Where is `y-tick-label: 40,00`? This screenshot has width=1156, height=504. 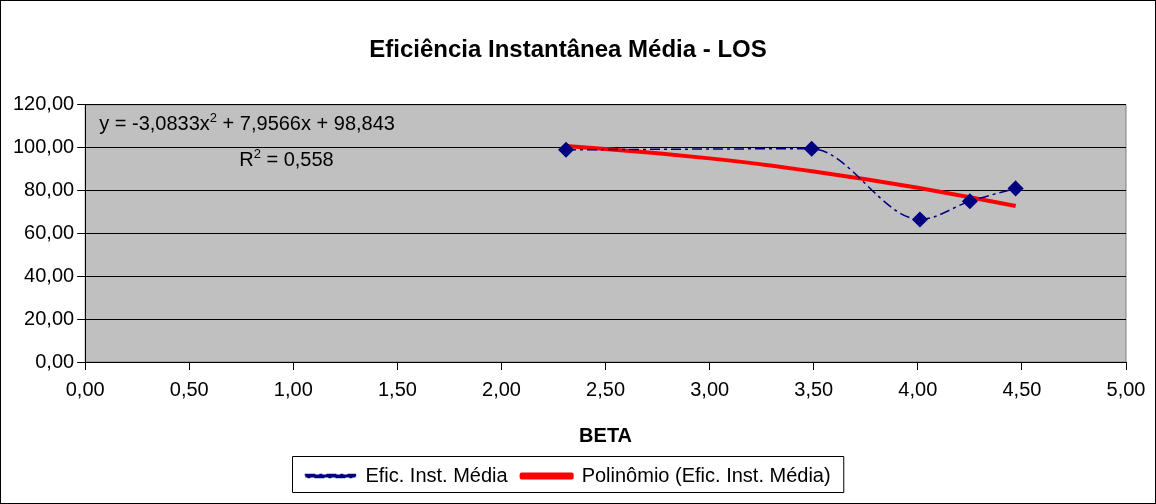
y-tick-label: 40,00 is located at coordinates (49, 274).